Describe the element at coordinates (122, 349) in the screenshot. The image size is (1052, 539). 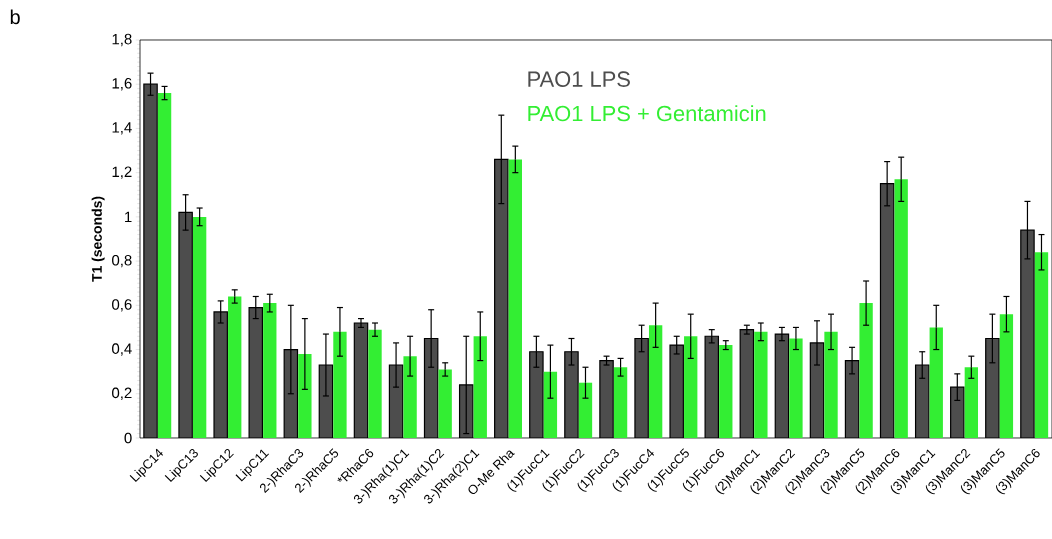
I see `y-tick-label: 0,4` at that location.